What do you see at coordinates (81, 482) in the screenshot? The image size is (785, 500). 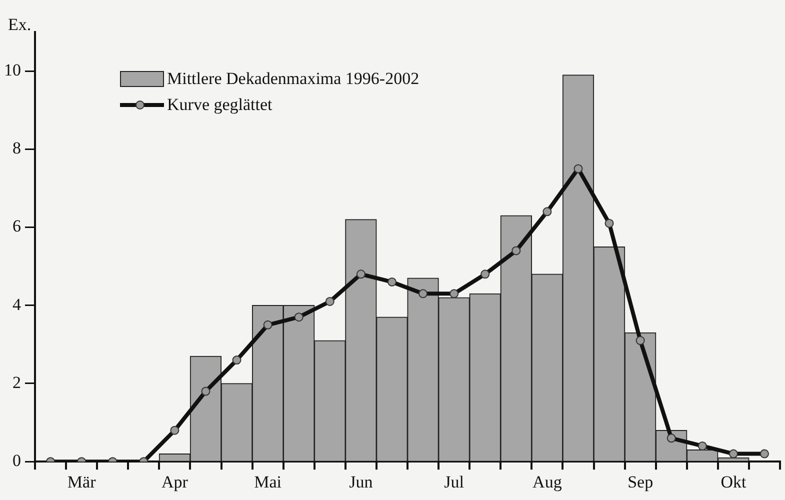 I see `x-tick-label: Mär` at bounding box center [81, 482].